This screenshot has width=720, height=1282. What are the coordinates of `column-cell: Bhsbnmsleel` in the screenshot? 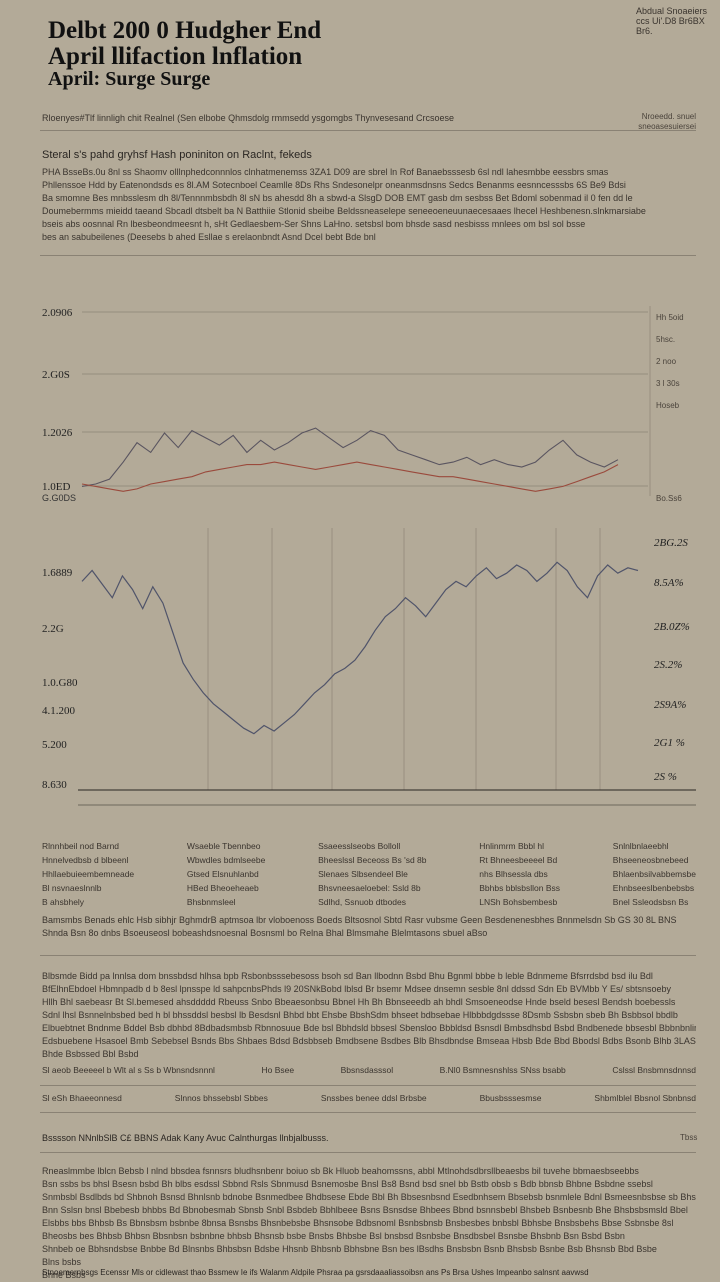 It's located at (211, 902).